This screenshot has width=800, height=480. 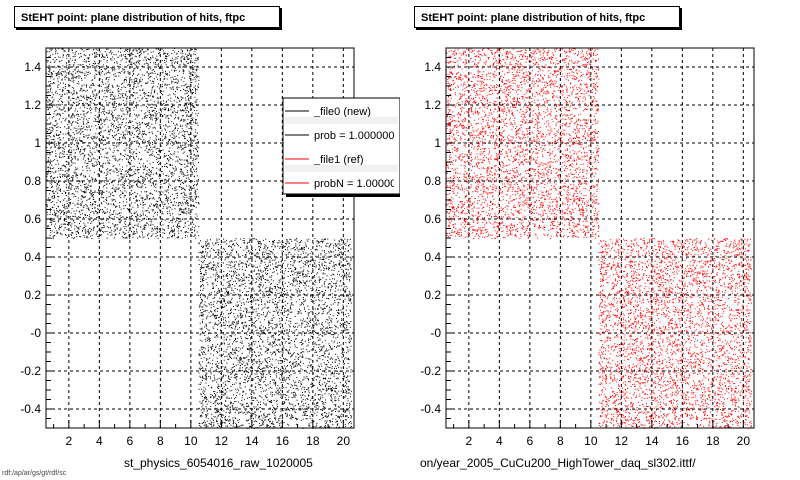 I want to click on legend-entry: _file1 (ref), so click(x=338, y=160).